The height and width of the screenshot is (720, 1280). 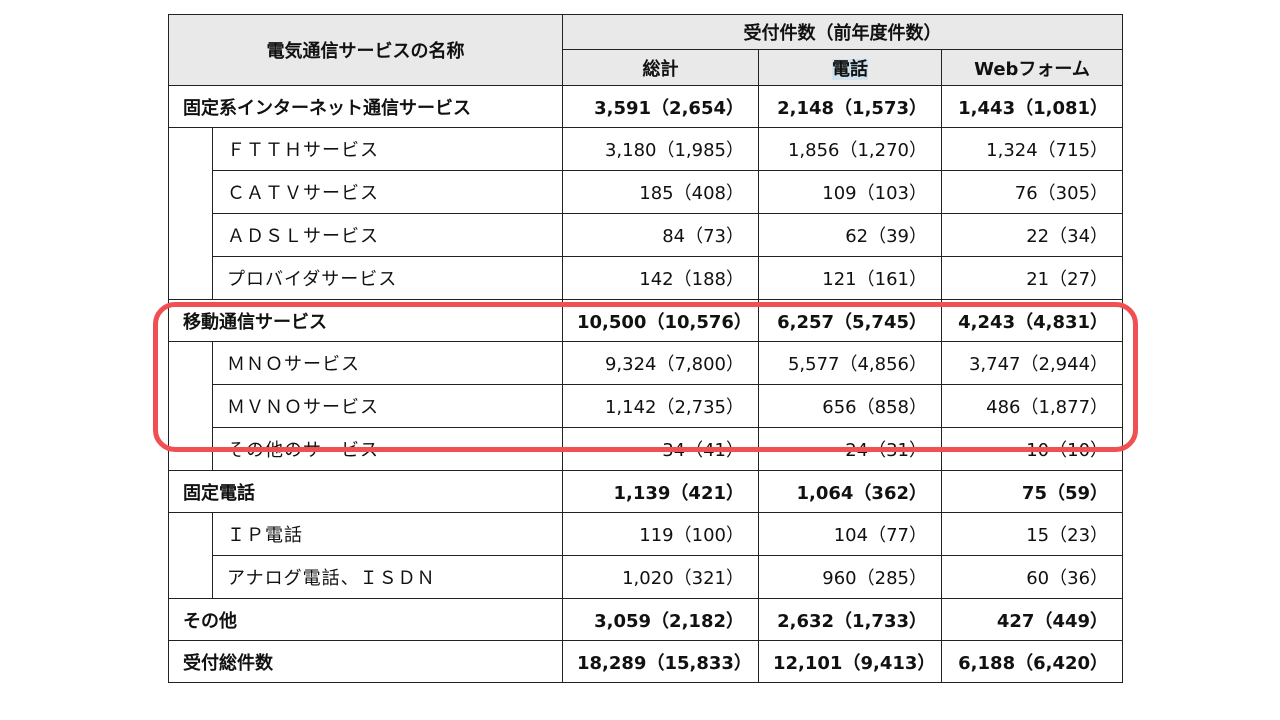 What do you see at coordinates (365, 661) in the screenshot?
I see `category-name: 受付総件数` at bounding box center [365, 661].